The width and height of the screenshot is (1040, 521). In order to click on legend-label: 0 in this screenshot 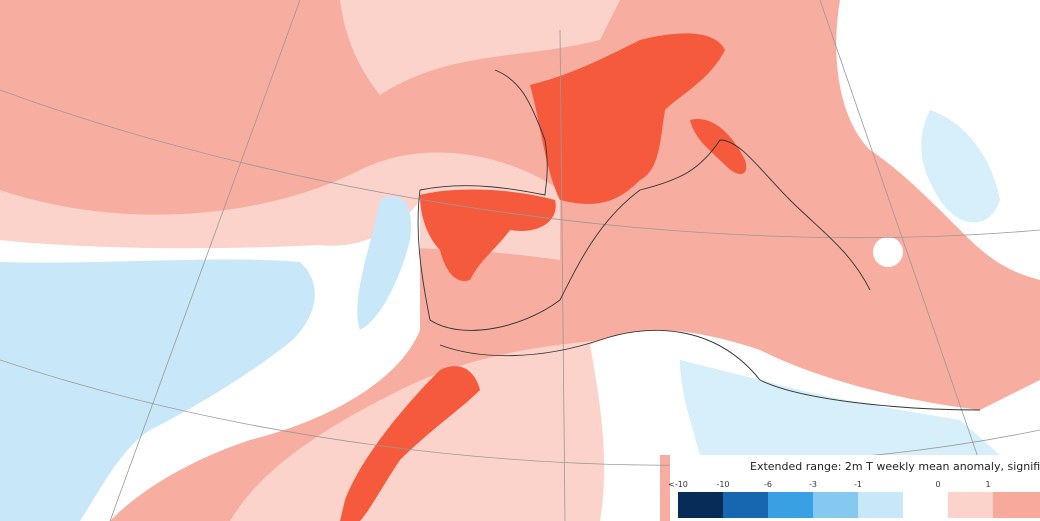, I will do `click(937, 484)`.